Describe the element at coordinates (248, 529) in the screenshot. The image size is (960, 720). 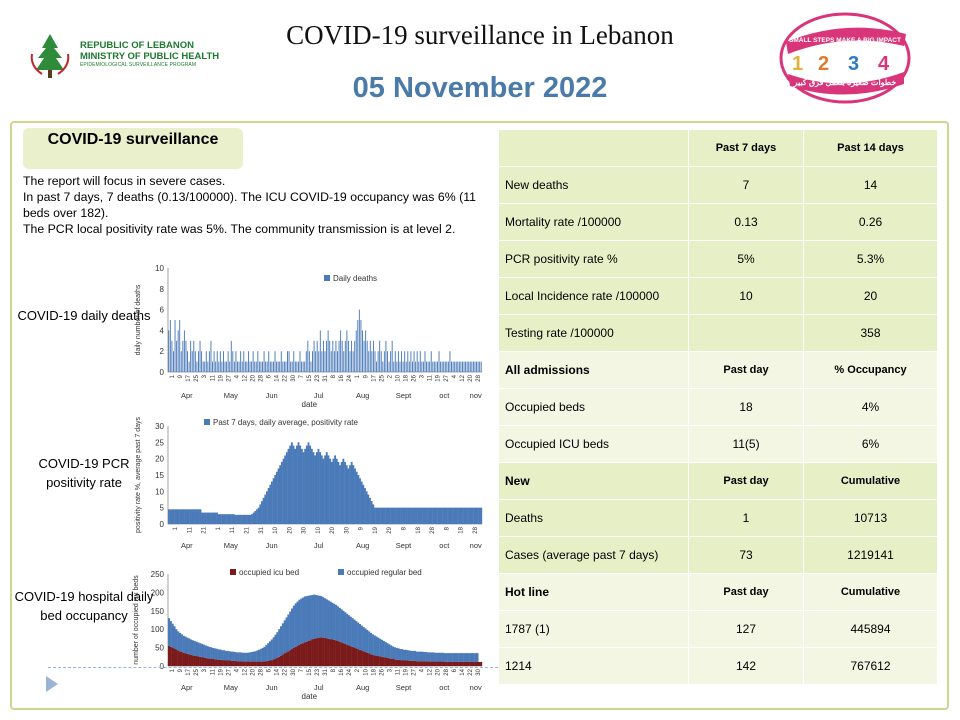
I see `x-tick-label: 21` at that location.